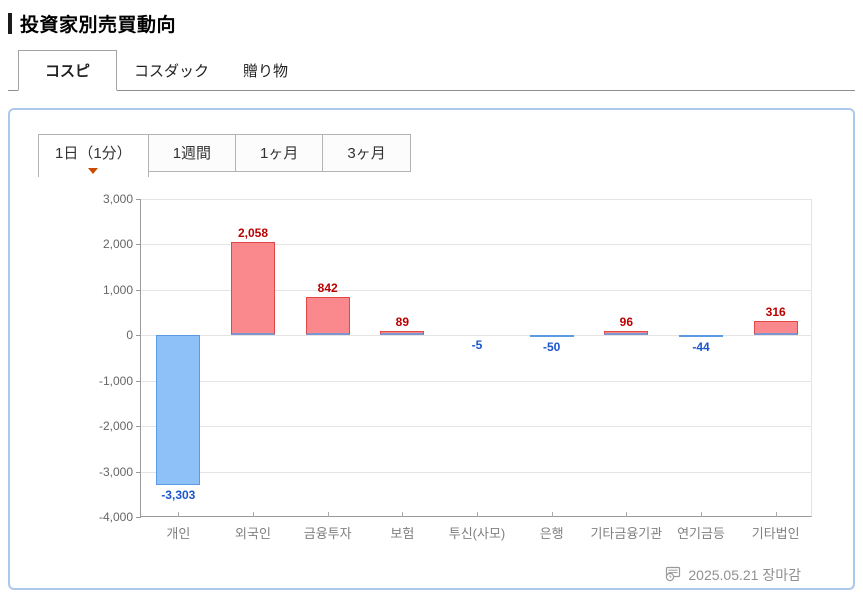  I want to click on market-tab-bar: コスピ コスダック 贈り物, so click(431, 70).